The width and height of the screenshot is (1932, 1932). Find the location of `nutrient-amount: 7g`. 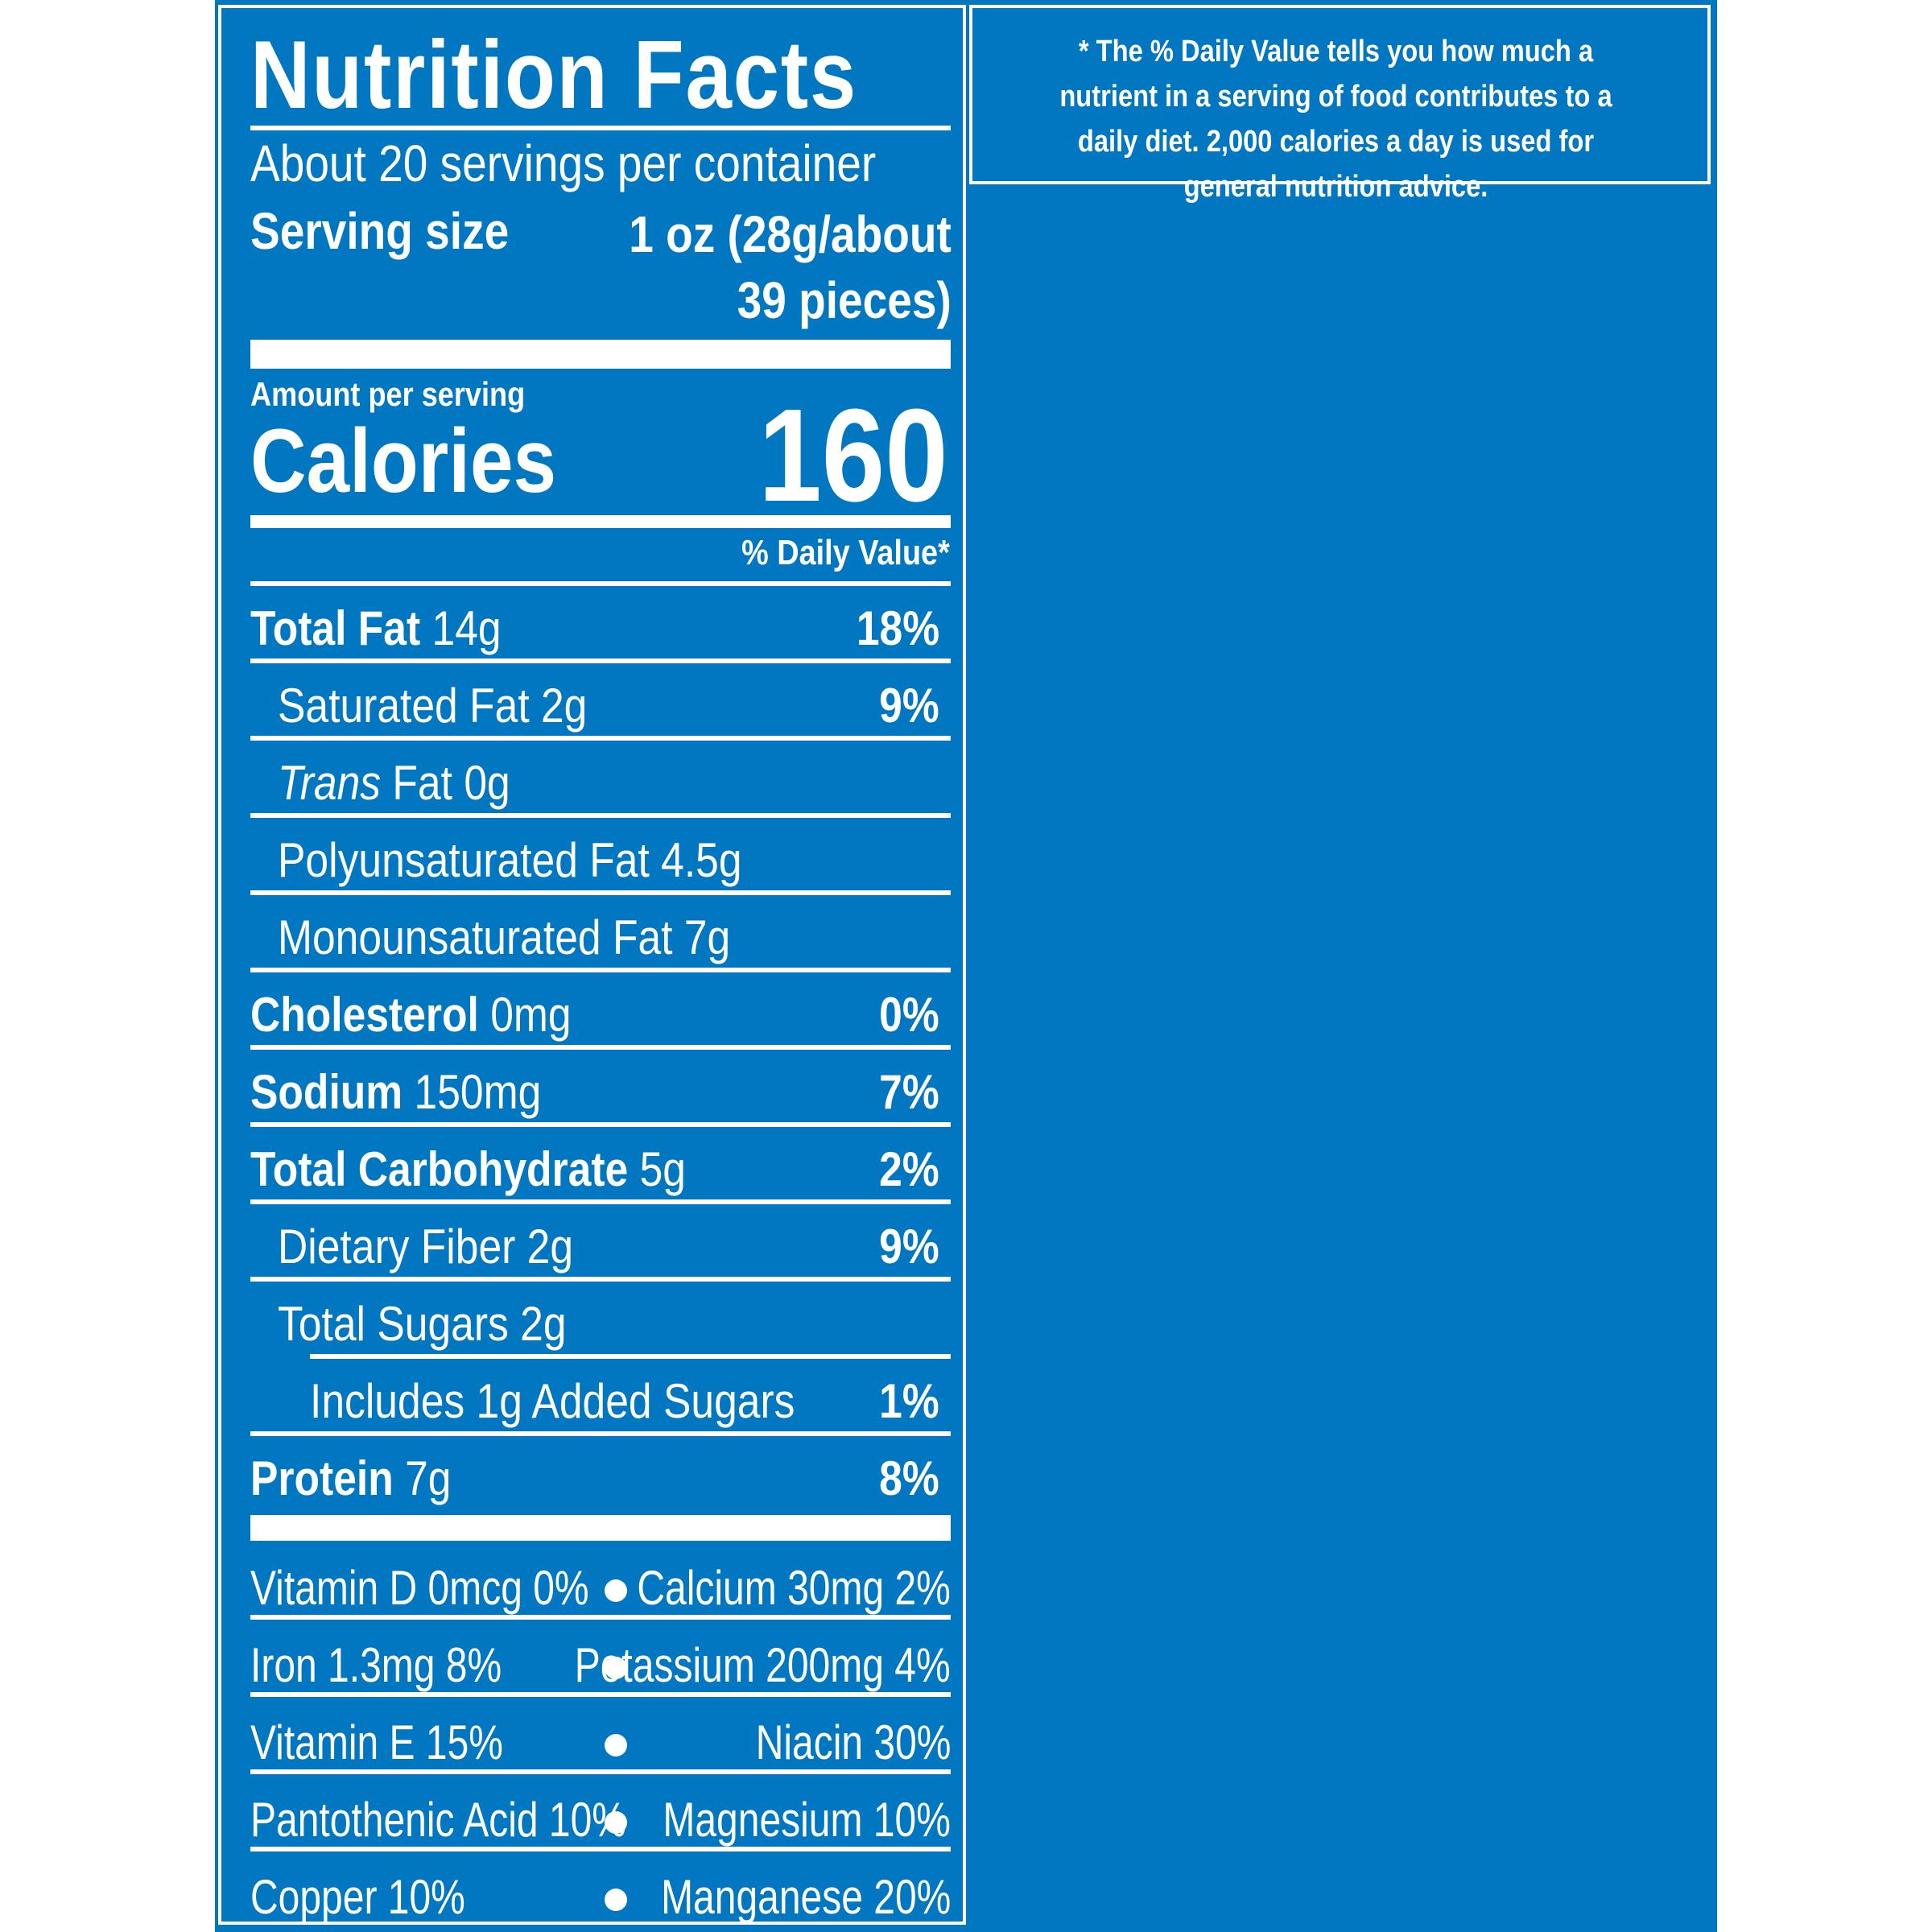

nutrient-amount: 7g is located at coordinates (707, 937).